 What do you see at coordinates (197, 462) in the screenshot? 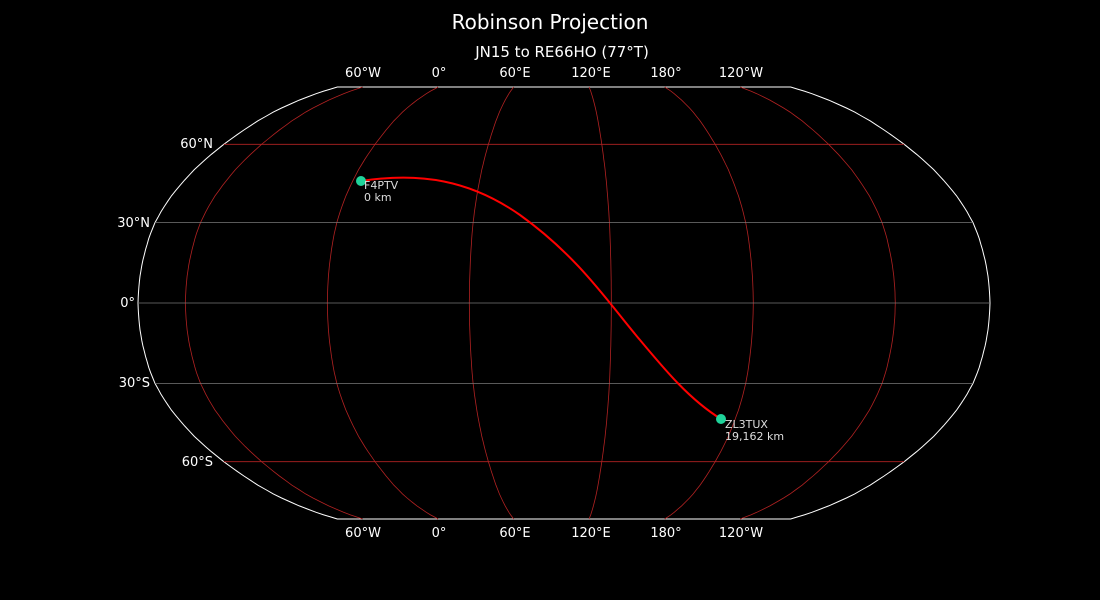
I see `lat-label: 60°S` at bounding box center [197, 462].